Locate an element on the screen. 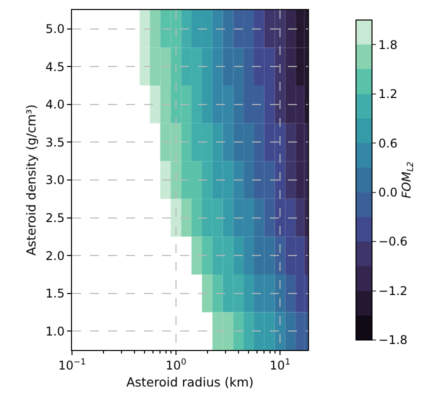  y-tick-label: 2.0 is located at coordinates (55, 255).